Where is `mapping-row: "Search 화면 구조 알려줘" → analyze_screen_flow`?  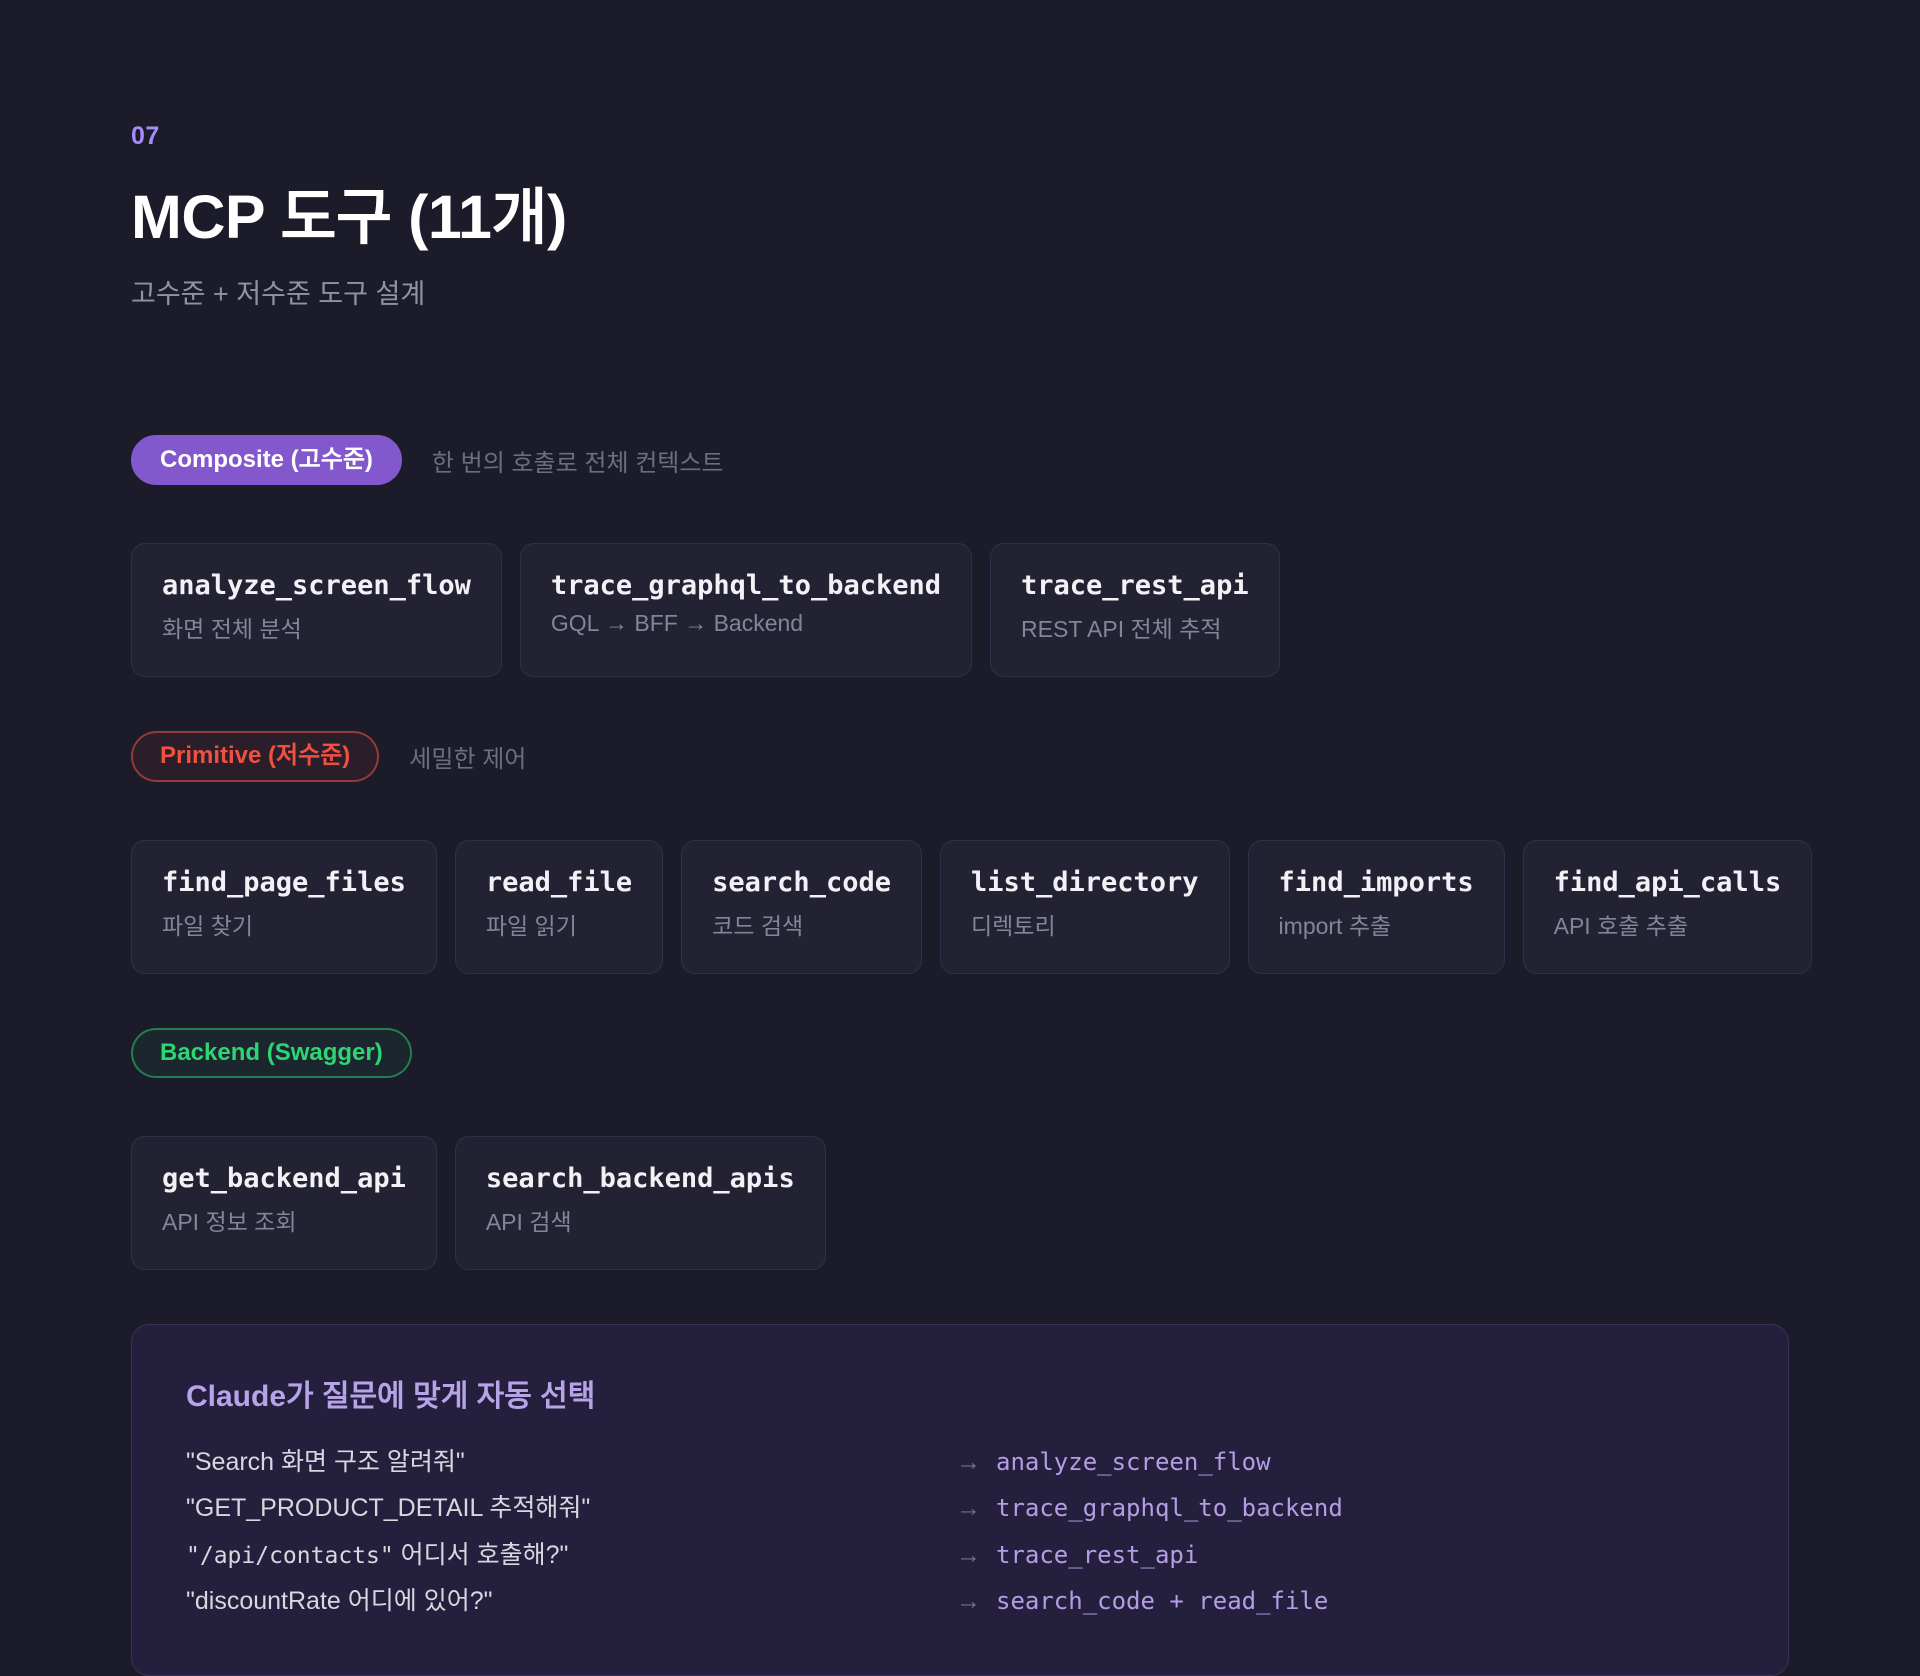
mapping-row: "Search 화면 구조 알려줘" → analyze_screen_flow is located at coordinates (960, 1462).